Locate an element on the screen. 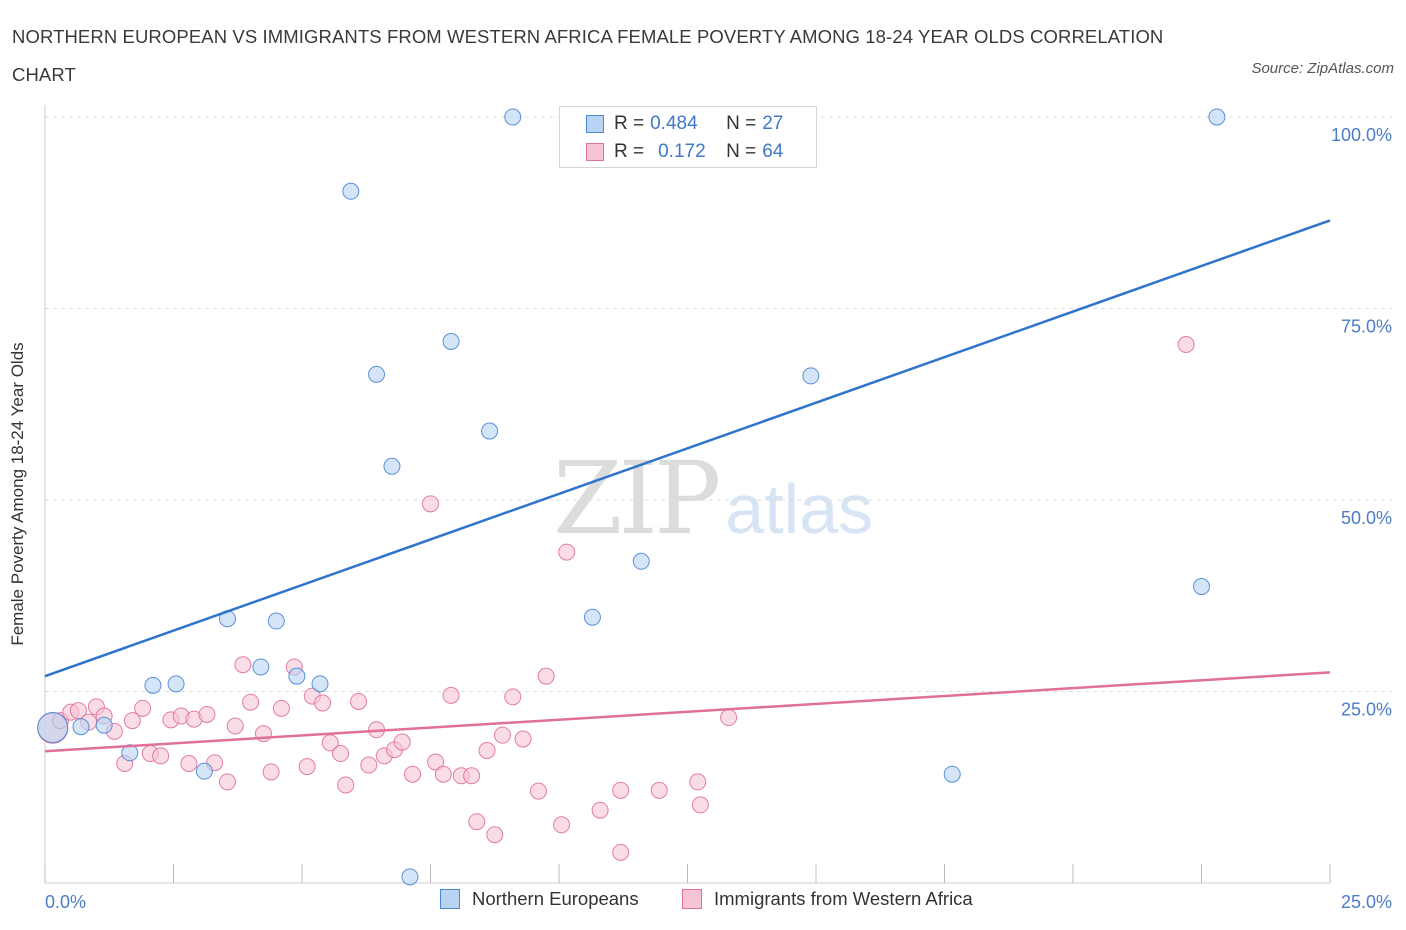  trend-line-western-africa is located at coordinates (687, 712).